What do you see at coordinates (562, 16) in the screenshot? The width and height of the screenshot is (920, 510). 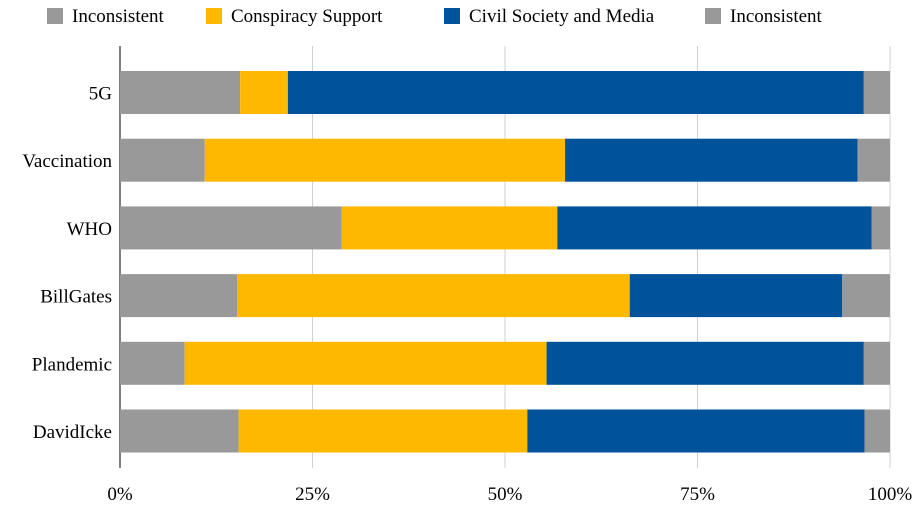 I see `legend-label: Civil Society and Media` at bounding box center [562, 16].